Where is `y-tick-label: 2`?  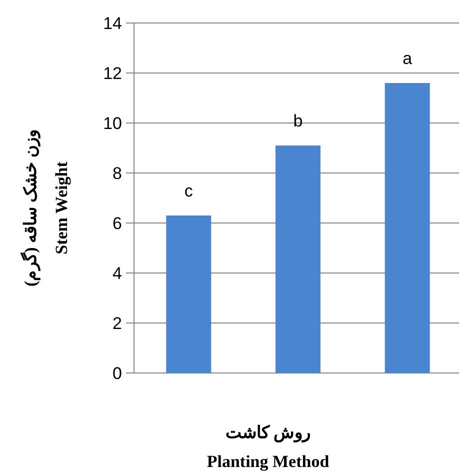
y-tick-label: 2 is located at coordinates (117, 323).